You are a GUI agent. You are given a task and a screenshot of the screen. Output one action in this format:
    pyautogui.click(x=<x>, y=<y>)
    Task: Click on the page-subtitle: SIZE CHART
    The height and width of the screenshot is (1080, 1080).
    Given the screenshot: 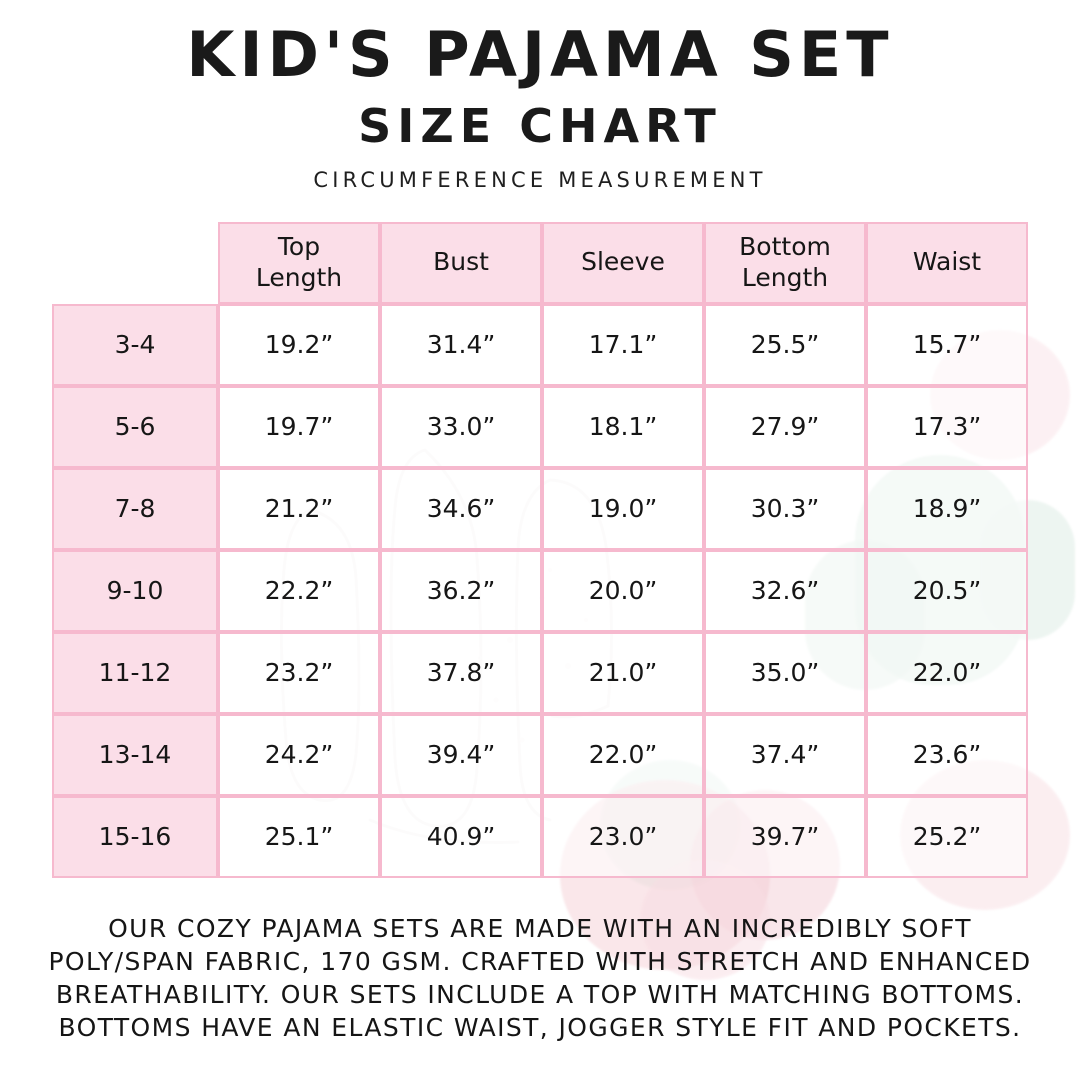 What is the action you would take?
    pyautogui.click(x=540, y=126)
    